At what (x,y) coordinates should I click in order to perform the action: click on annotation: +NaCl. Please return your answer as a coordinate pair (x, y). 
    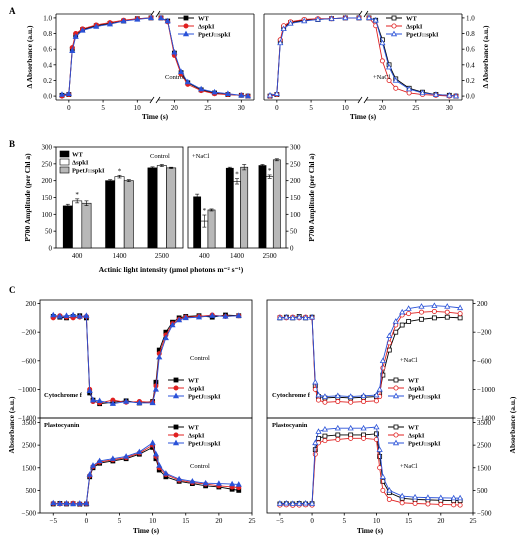
    Looking at the image, I should click on (409, 466).